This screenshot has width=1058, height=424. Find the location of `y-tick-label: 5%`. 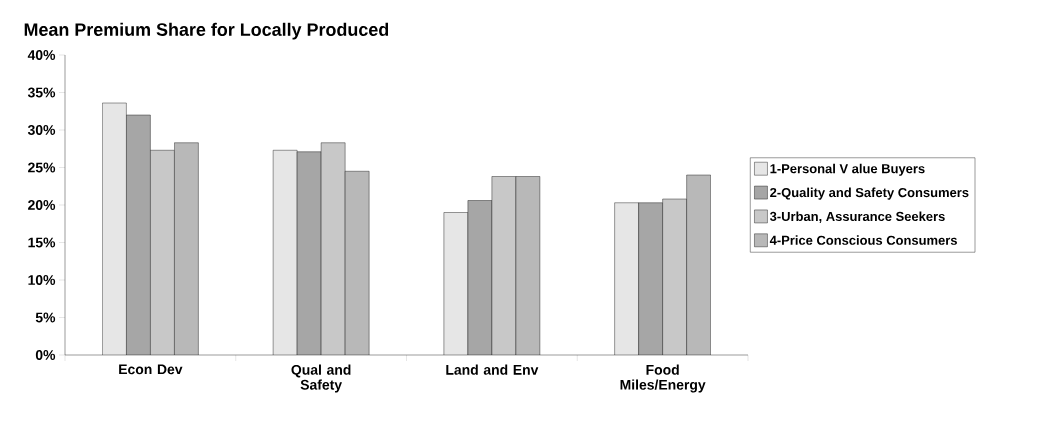

y-tick-label: 5% is located at coordinates (45, 317).